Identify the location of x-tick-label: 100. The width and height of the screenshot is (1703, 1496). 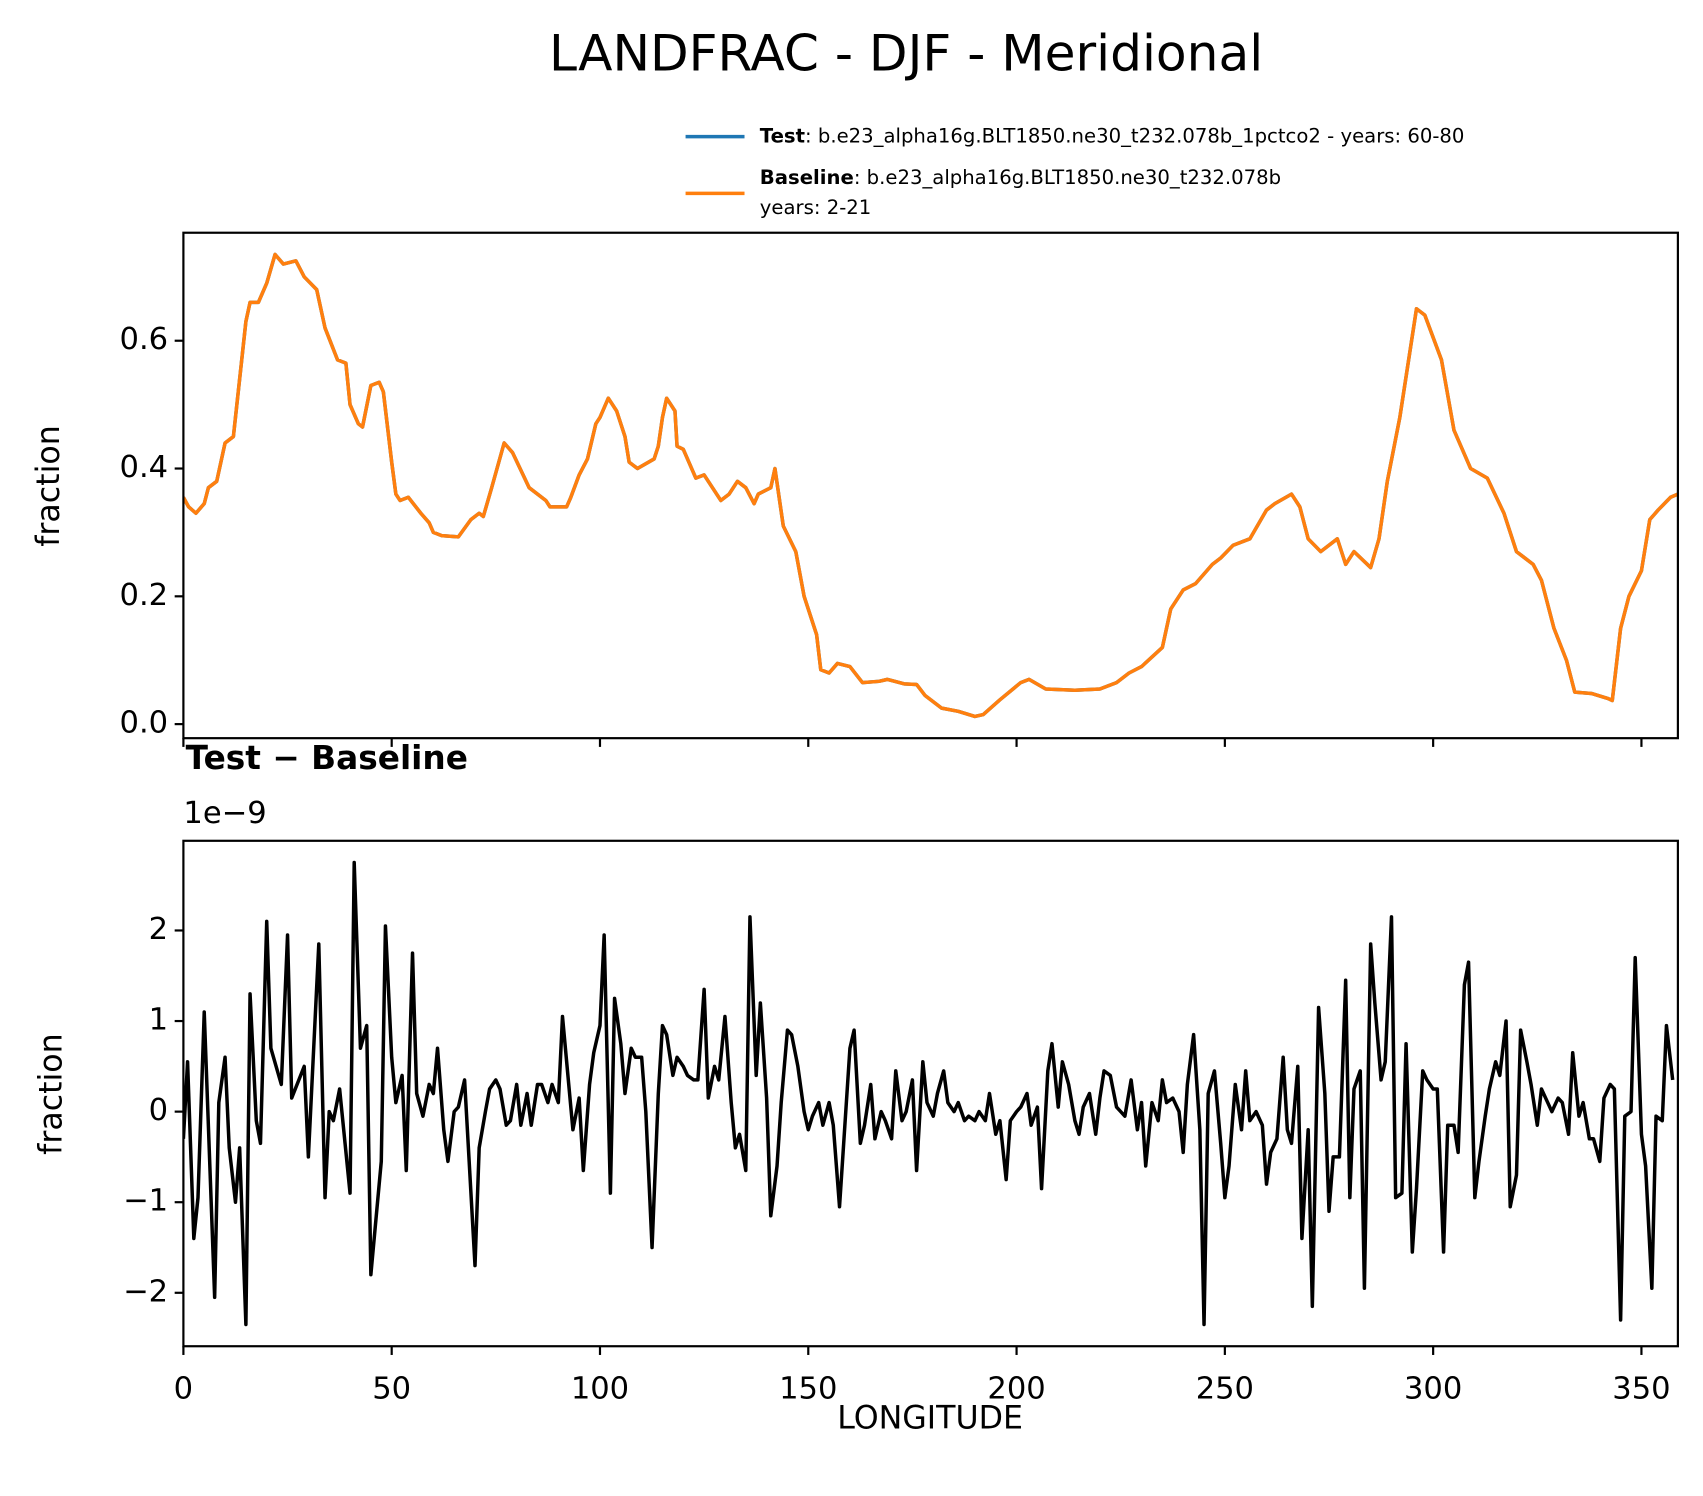
(600, 1388).